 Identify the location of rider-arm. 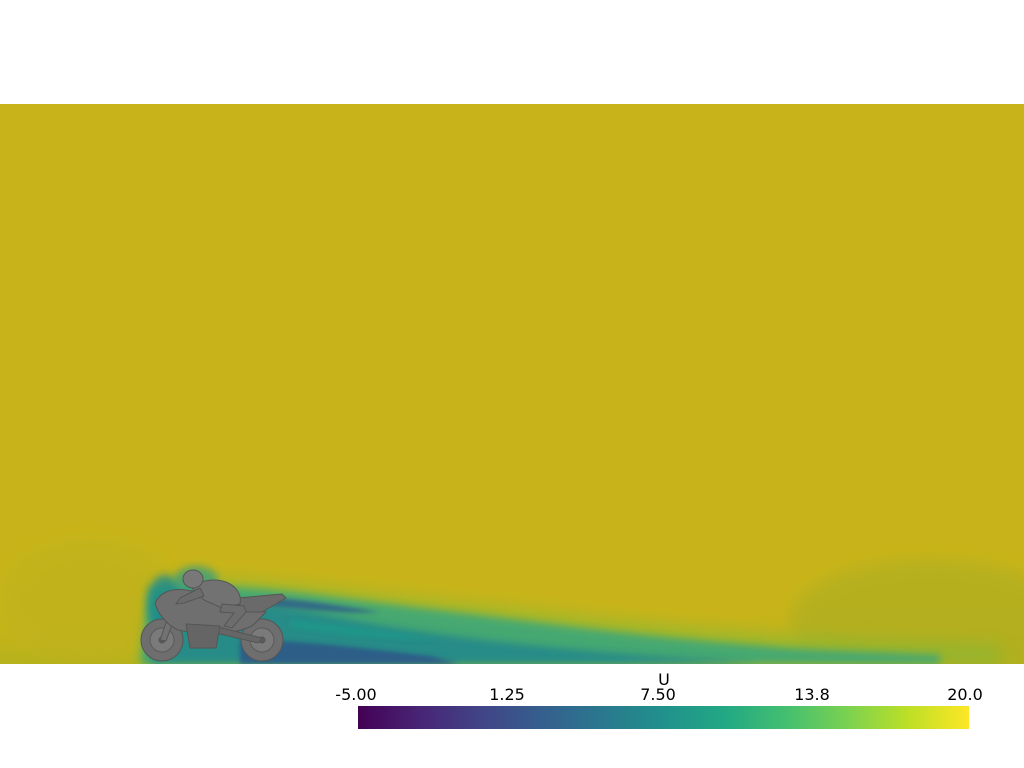
(189, 596).